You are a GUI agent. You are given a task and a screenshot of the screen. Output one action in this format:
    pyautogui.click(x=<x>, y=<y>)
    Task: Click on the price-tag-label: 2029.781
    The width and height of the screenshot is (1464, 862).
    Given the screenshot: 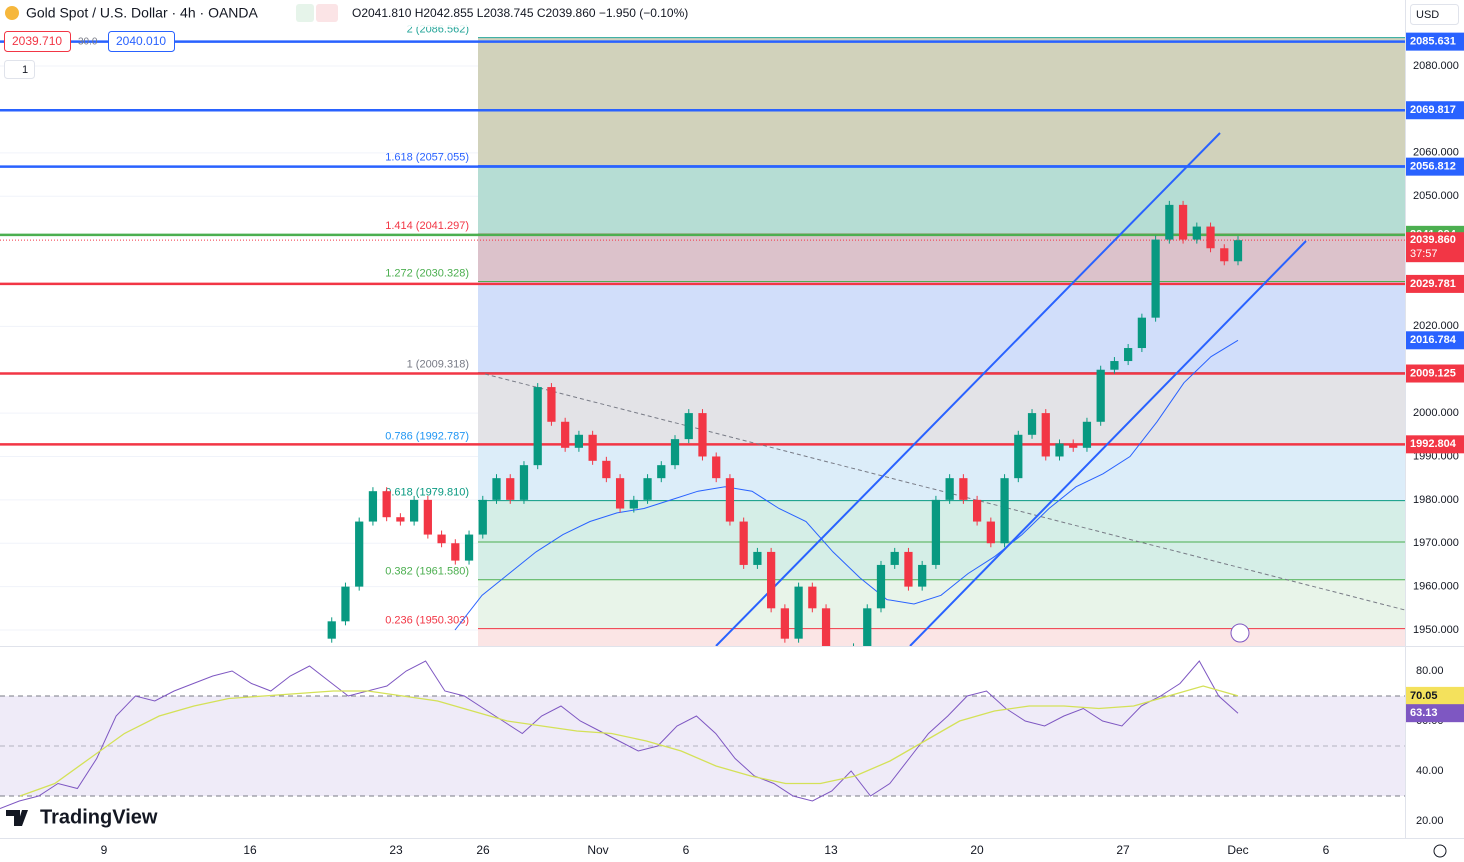 What is the action you would take?
    pyautogui.click(x=1433, y=284)
    